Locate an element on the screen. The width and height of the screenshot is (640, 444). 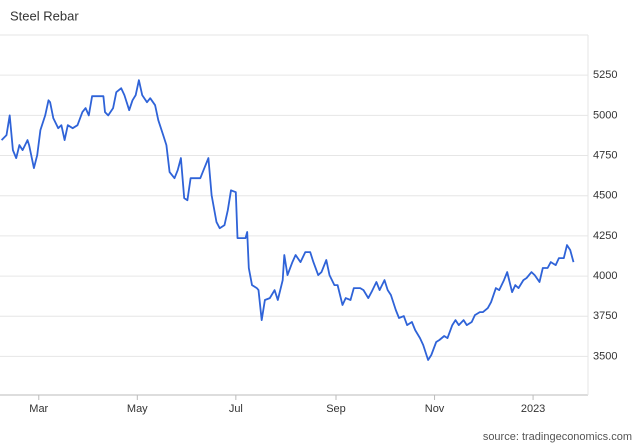
y-tick-label: 5250 is located at coordinates (605, 75).